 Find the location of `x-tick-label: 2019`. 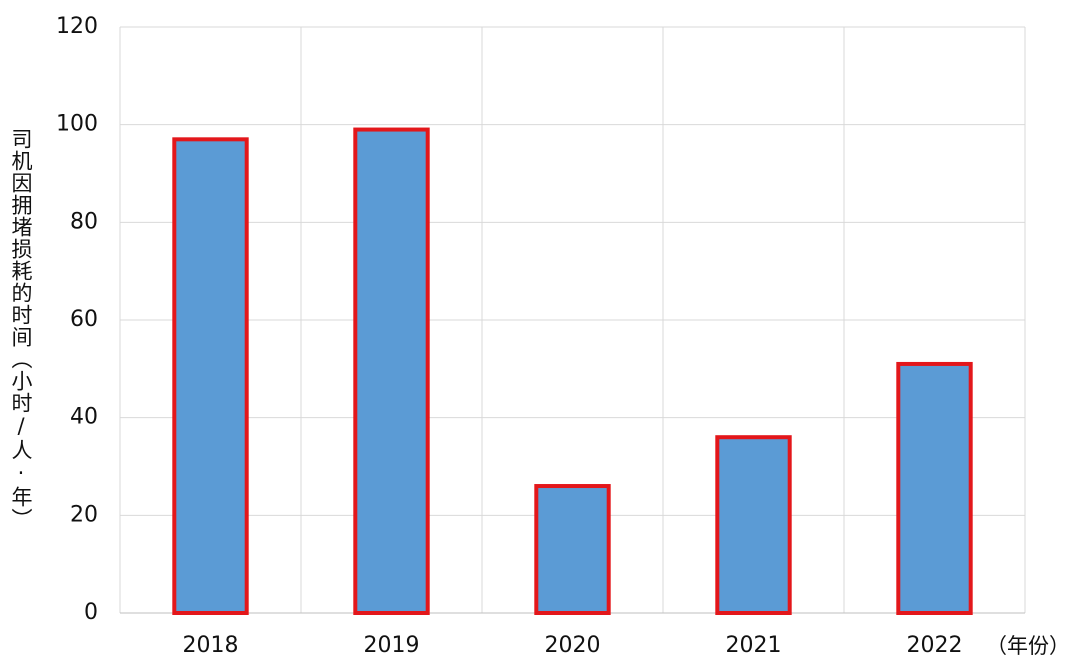

x-tick-label: 2019 is located at coordinates (392, 645).